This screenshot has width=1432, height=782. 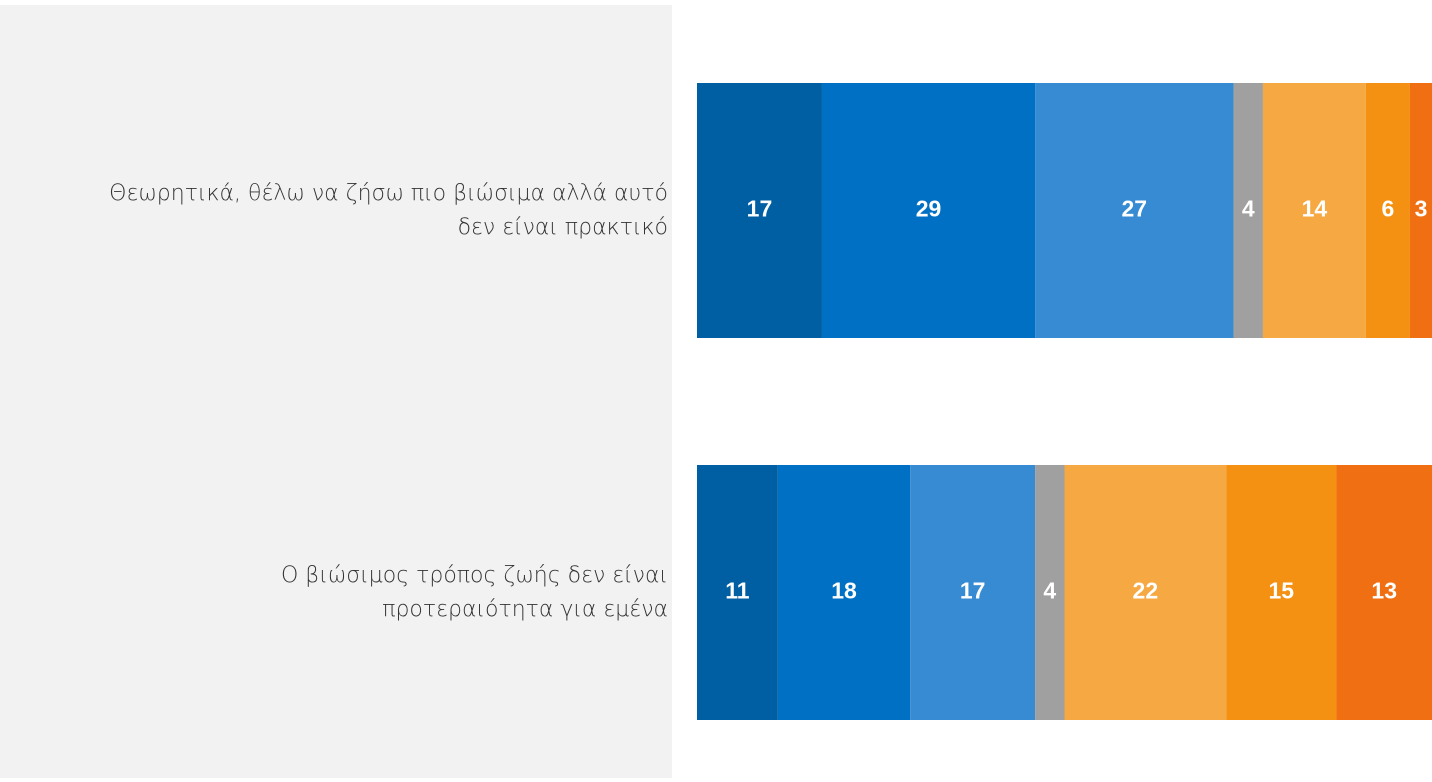 I want to click on value-label: 13, so click(x=1384, y=591).